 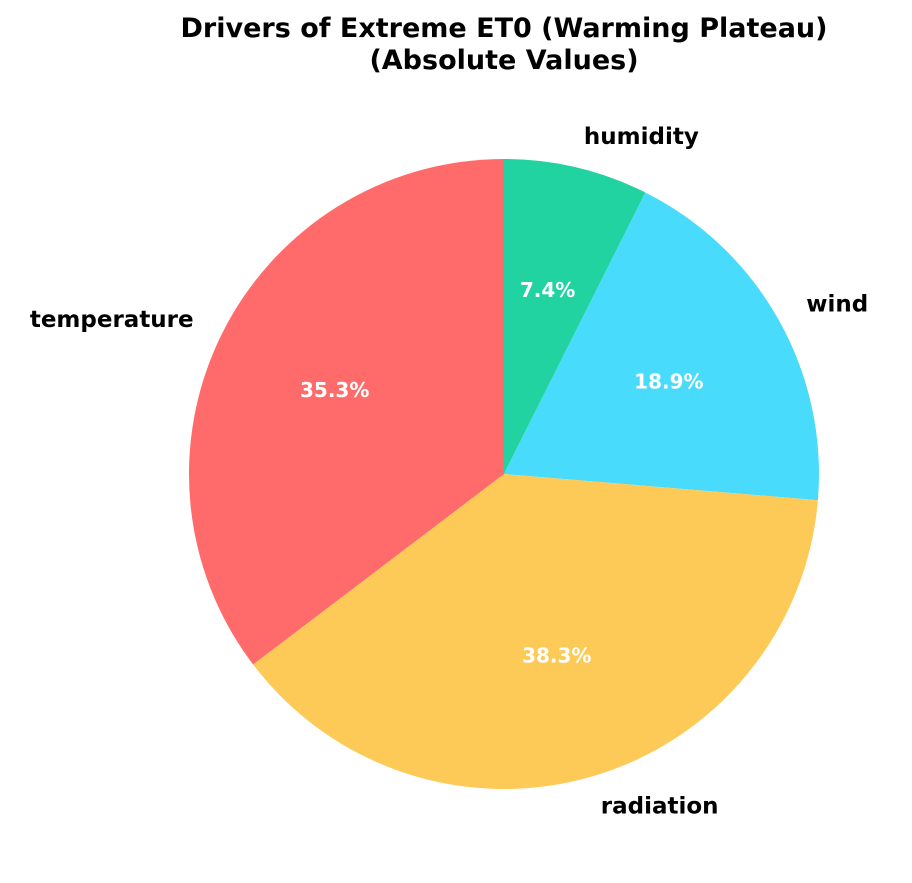 I want to click on slice-percent-temperature: 35.3%, so click(x=334, y=390).